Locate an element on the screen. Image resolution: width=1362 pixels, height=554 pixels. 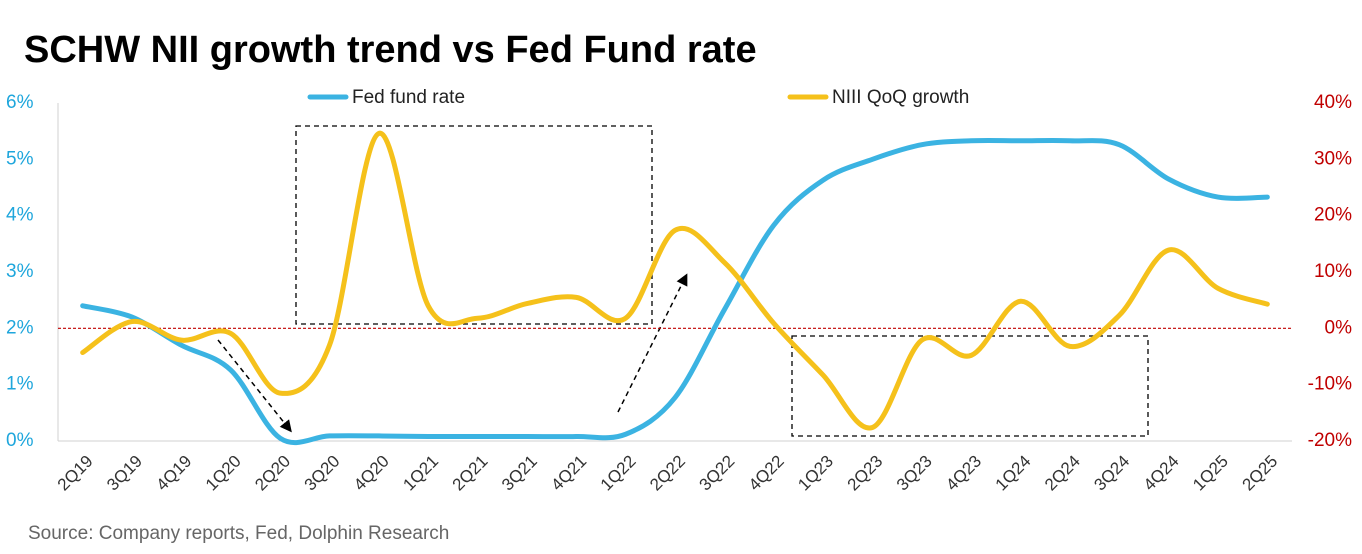
y2-tick-label: 40% is located at coordinates (1333, 102).